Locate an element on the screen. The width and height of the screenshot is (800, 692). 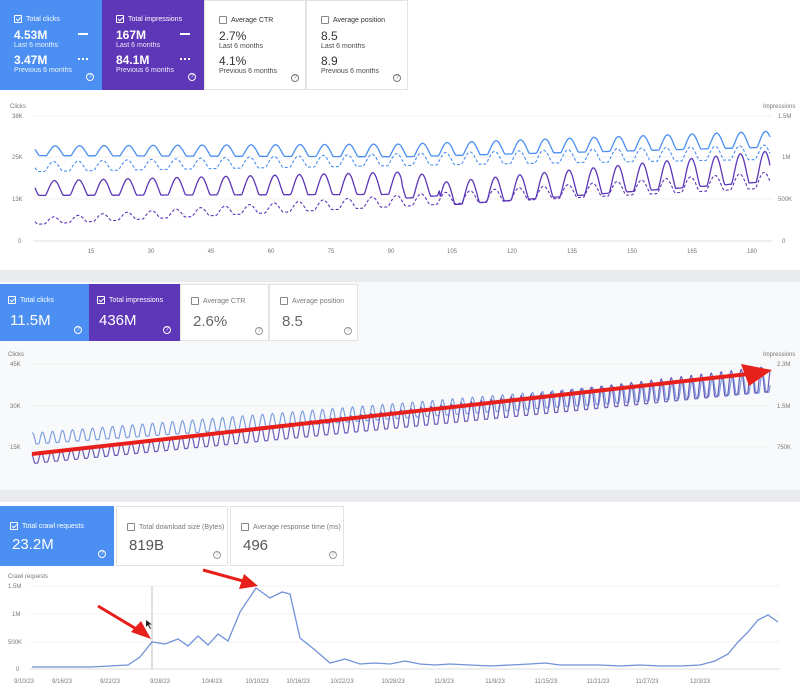
annotation-arrow-line is located at coordinates (223, 575).